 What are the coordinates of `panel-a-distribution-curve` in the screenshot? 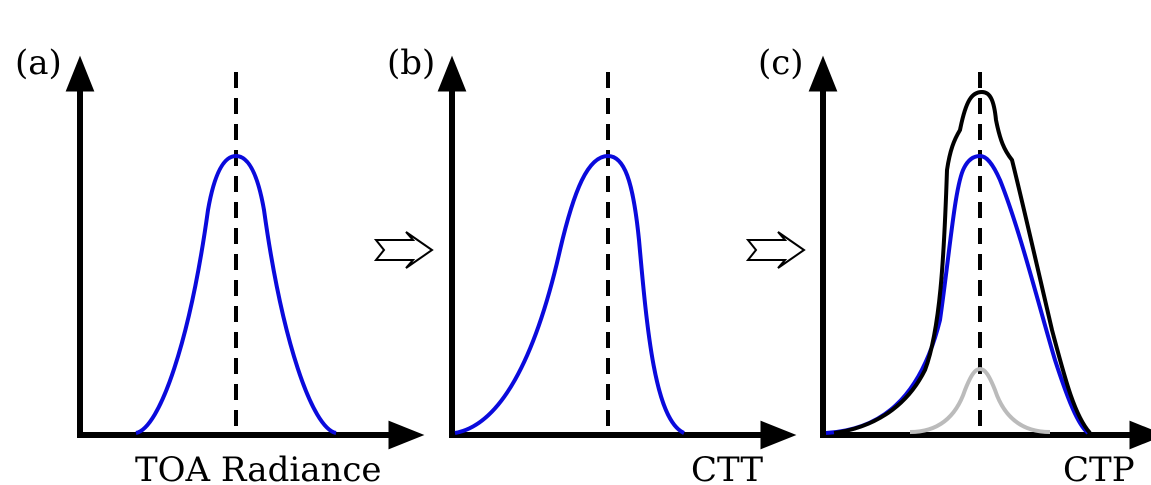 It's located at (236, 294).